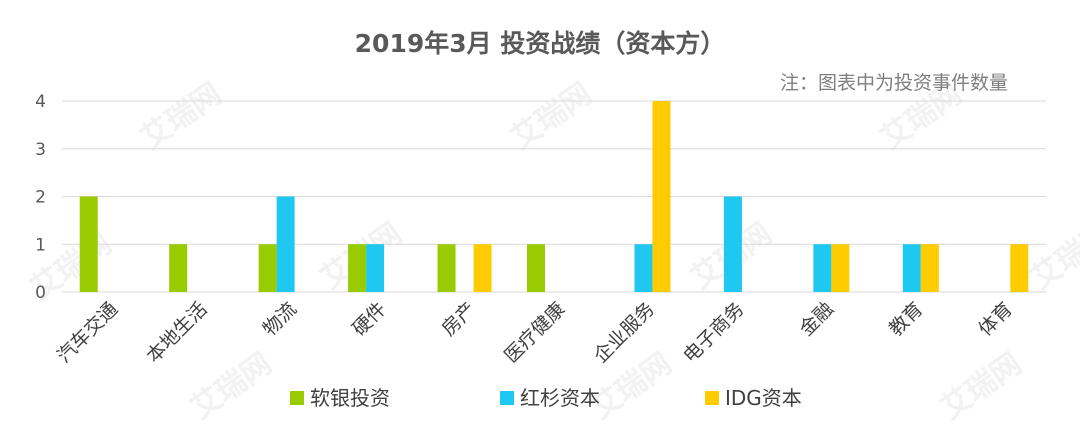 This screenshot has width=1080, height=427. Describe the element at coordinates (40, 245) in the screenshot. I see `y-tick-label: 1` at that location.